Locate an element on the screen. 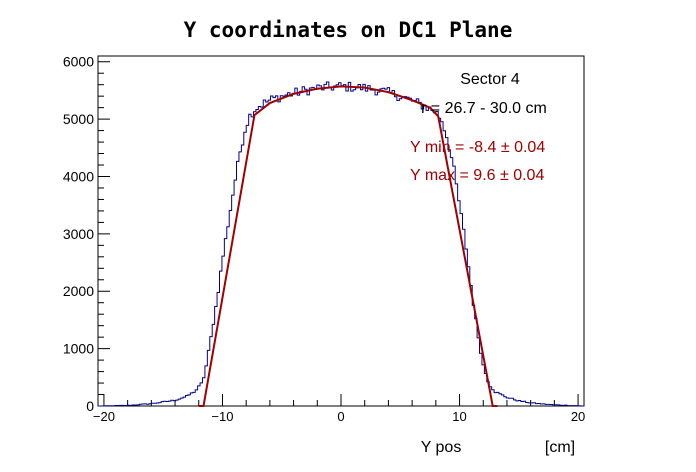 The width and height of the screenshot is (696, 472). x-axis: −20 −10 0 10 20 is located at coordinates (339, 409).